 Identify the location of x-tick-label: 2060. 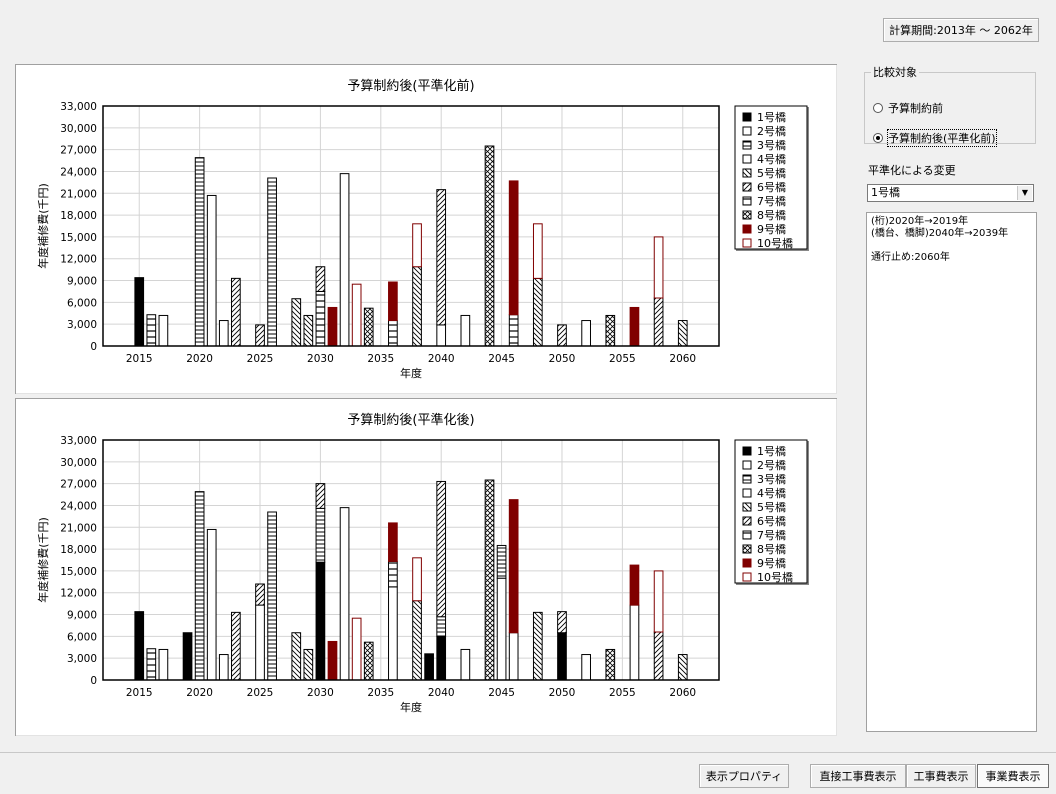
(682, 359).